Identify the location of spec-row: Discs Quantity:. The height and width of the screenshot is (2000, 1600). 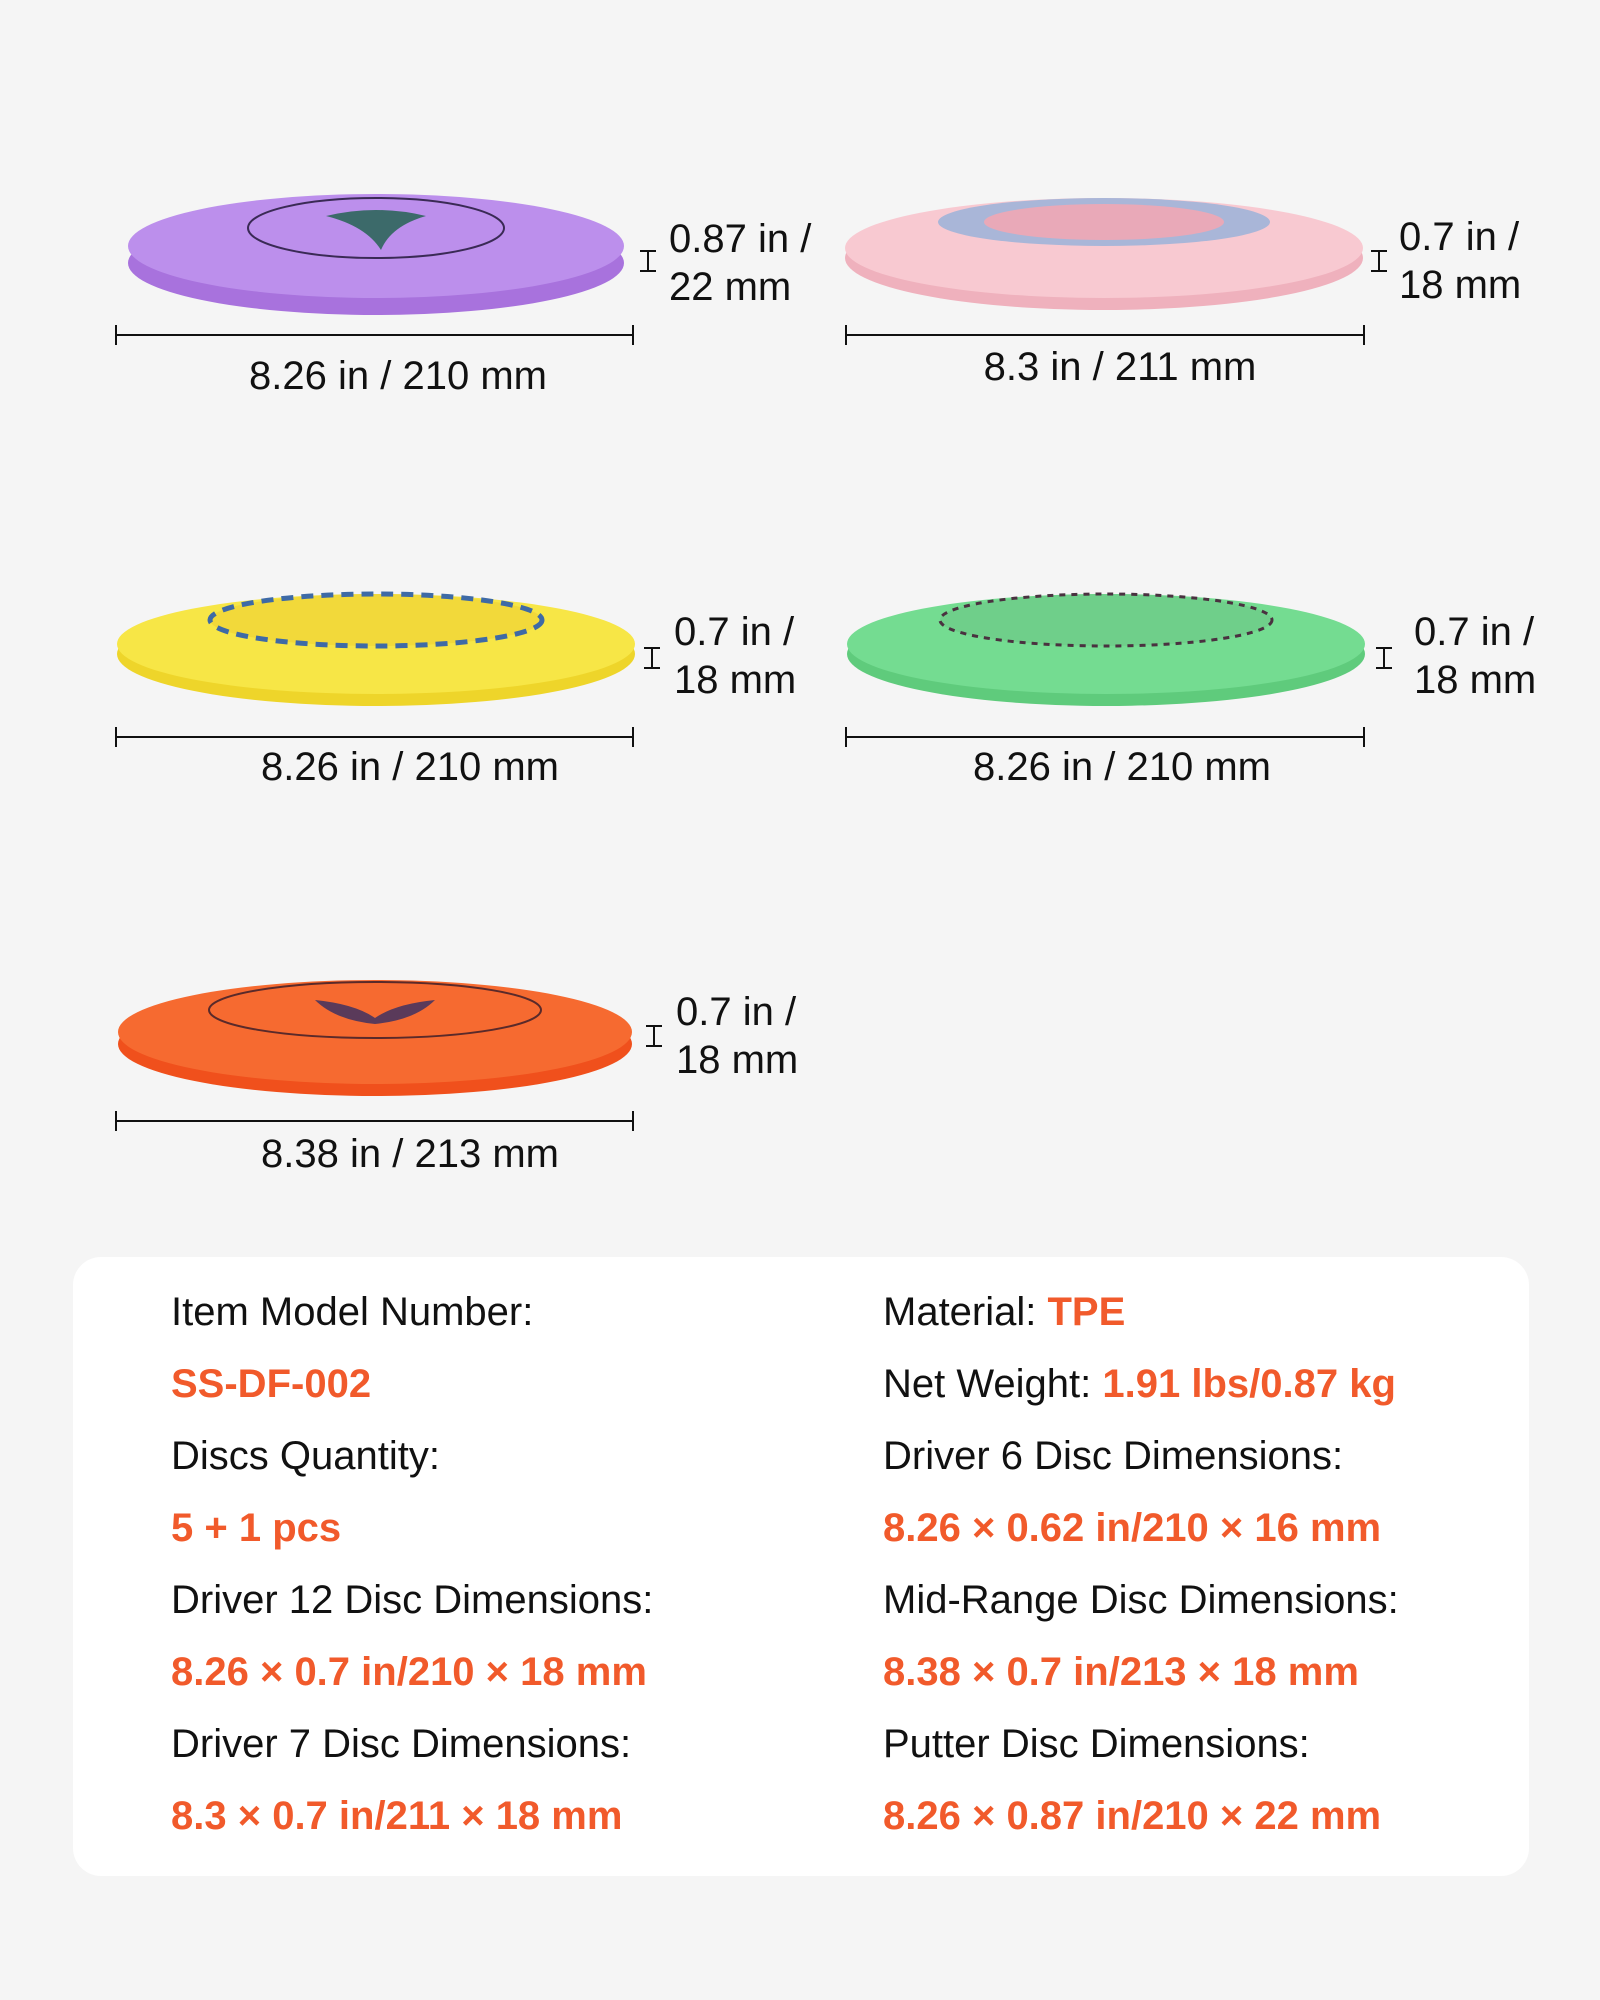
(305, 1456).